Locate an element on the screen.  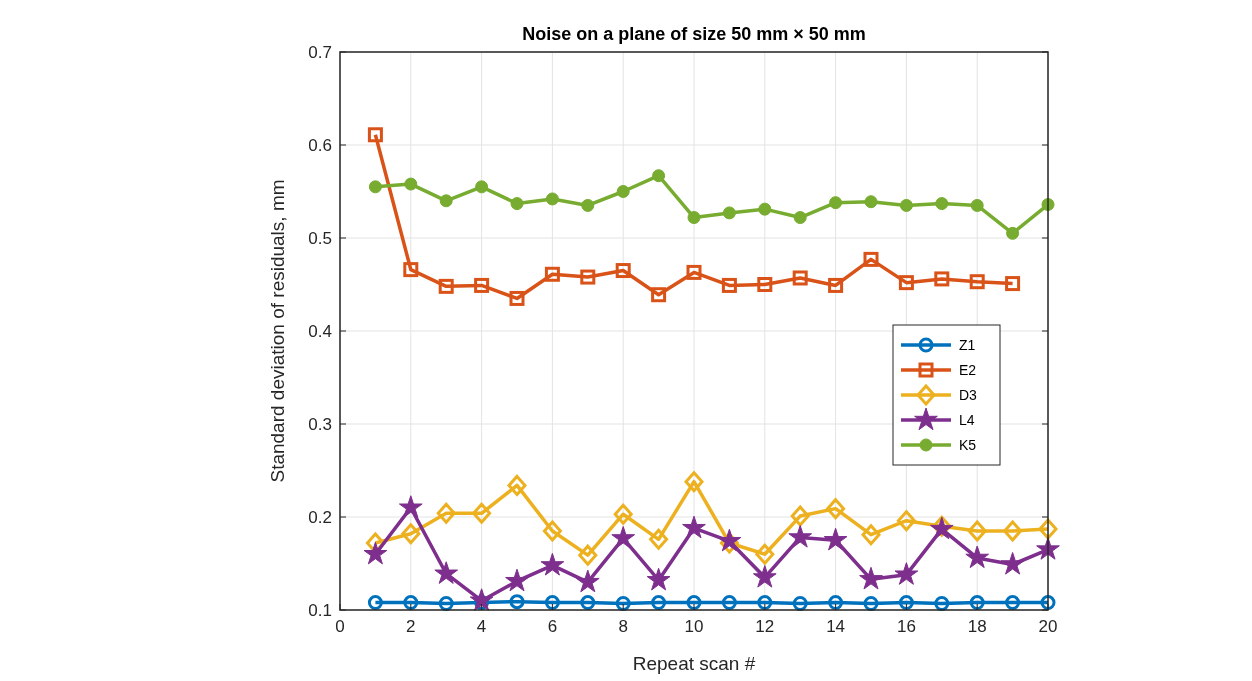
y-tick-label: 0.2 is located at coordinates (320, 517).